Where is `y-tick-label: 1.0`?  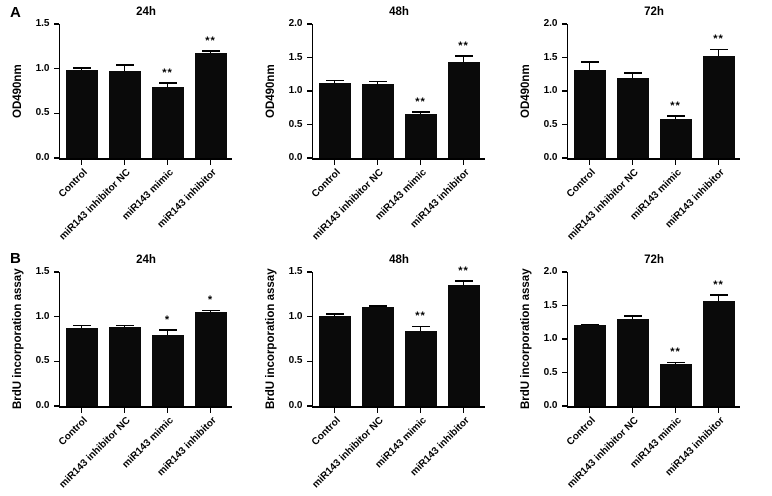
y-tick-label: 1.0 is located at coordinates (42, 68).